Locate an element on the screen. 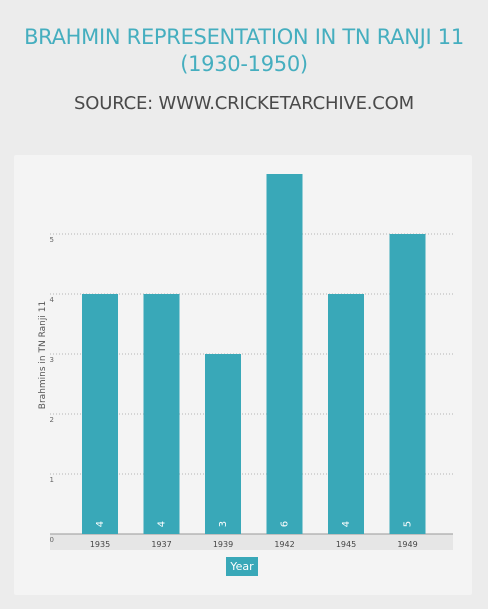 The height and width of the screenshot is (609, 488). y-tick-label: 1 is located at coordinates (52, 480).